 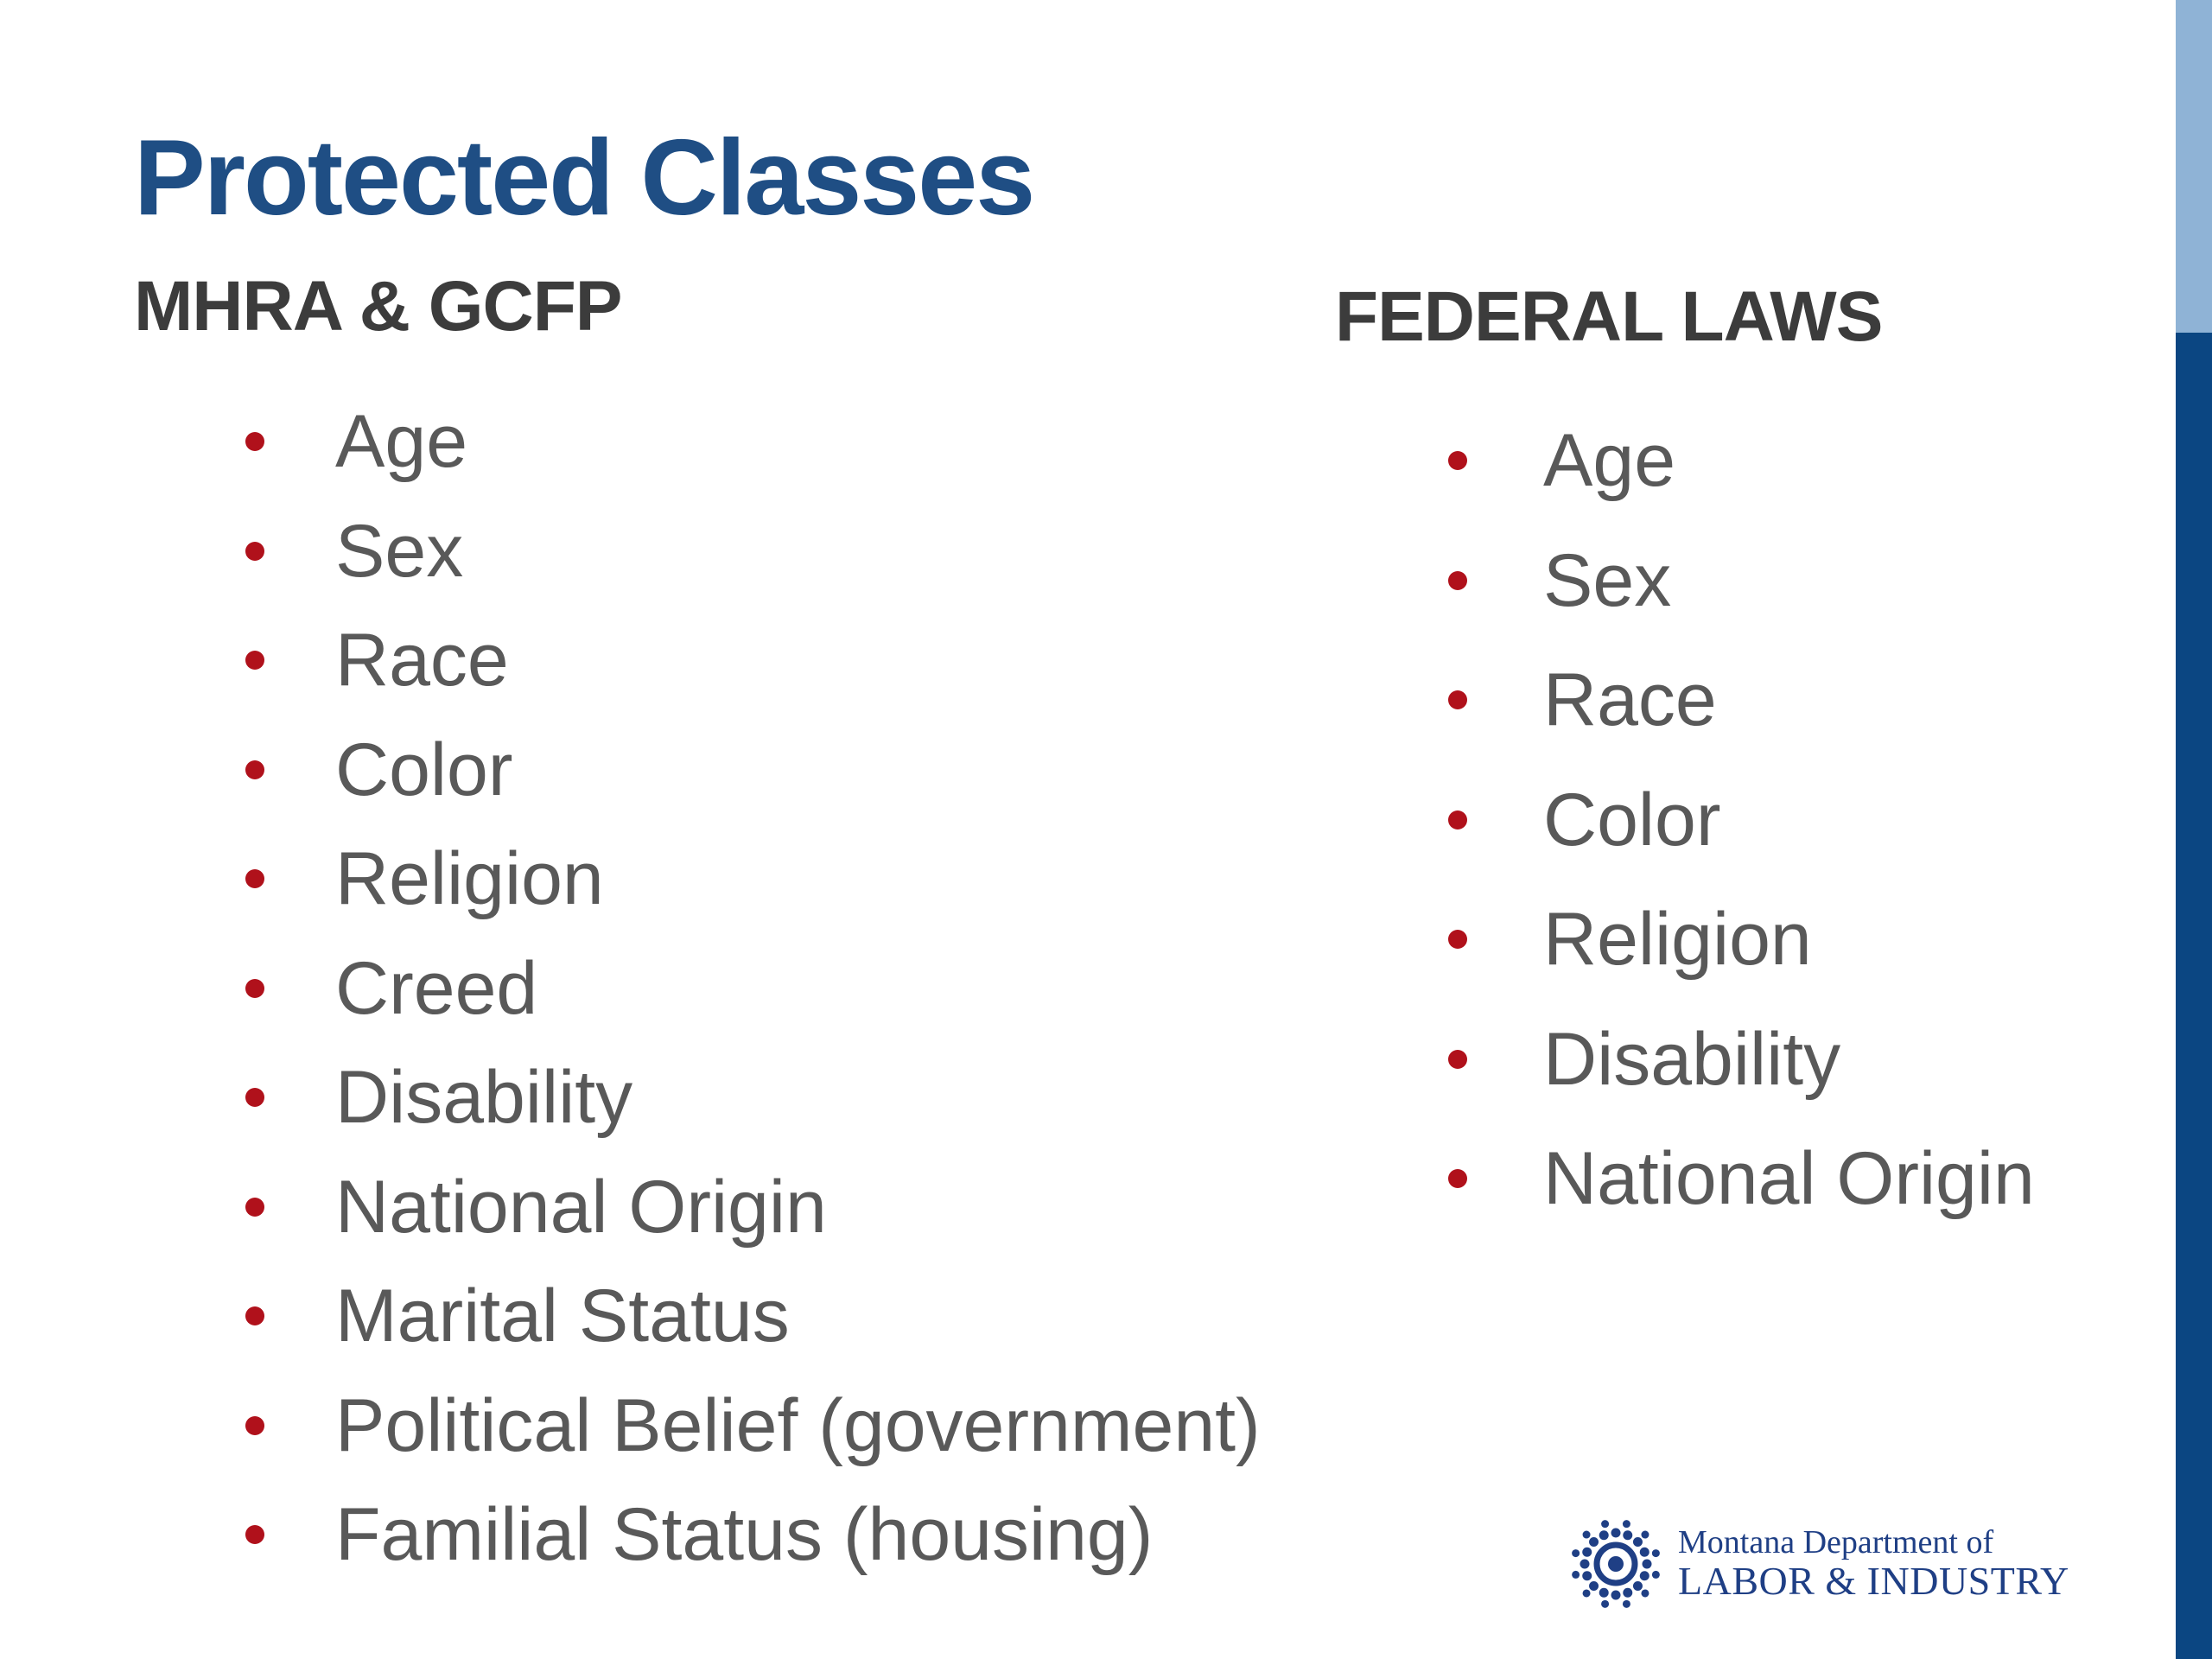 What do you see at coordinates (1836, 1541) in the screenshot?
I see `logo-line-department: Montana Department of` at bounding box center [1836, 1541].